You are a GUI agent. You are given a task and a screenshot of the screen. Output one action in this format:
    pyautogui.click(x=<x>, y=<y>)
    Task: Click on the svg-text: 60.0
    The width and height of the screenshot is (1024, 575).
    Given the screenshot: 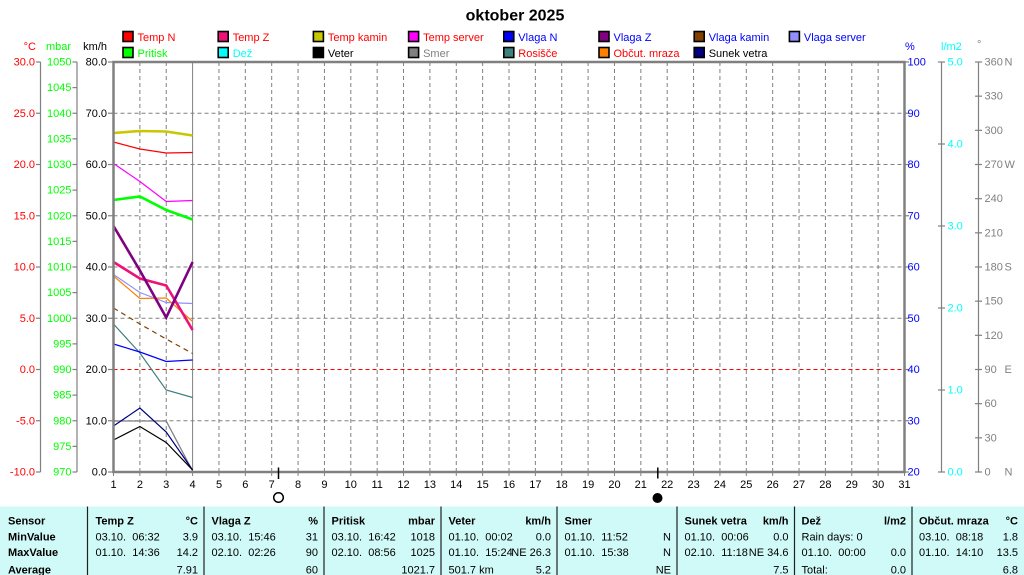 What is the action you would take?
    pyautogui.click(x=96, y=165)
    